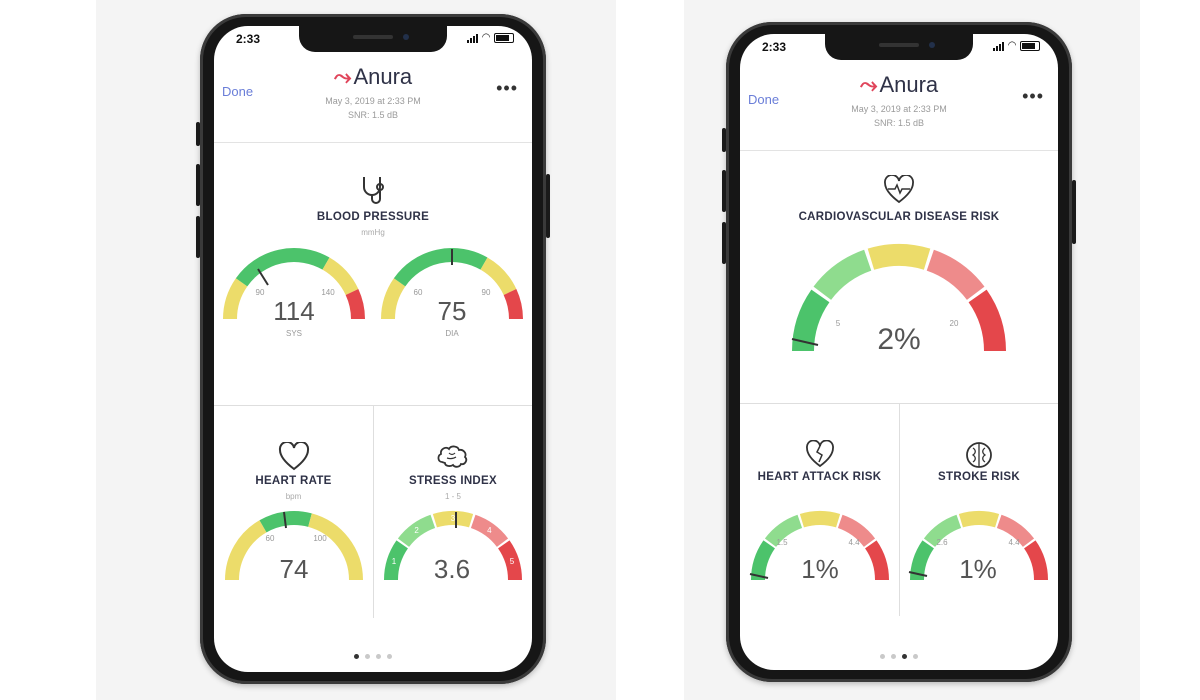  Describe the element at coordinates (293, 333) in the screenshot. I see `sys-label: SYS` at that location.